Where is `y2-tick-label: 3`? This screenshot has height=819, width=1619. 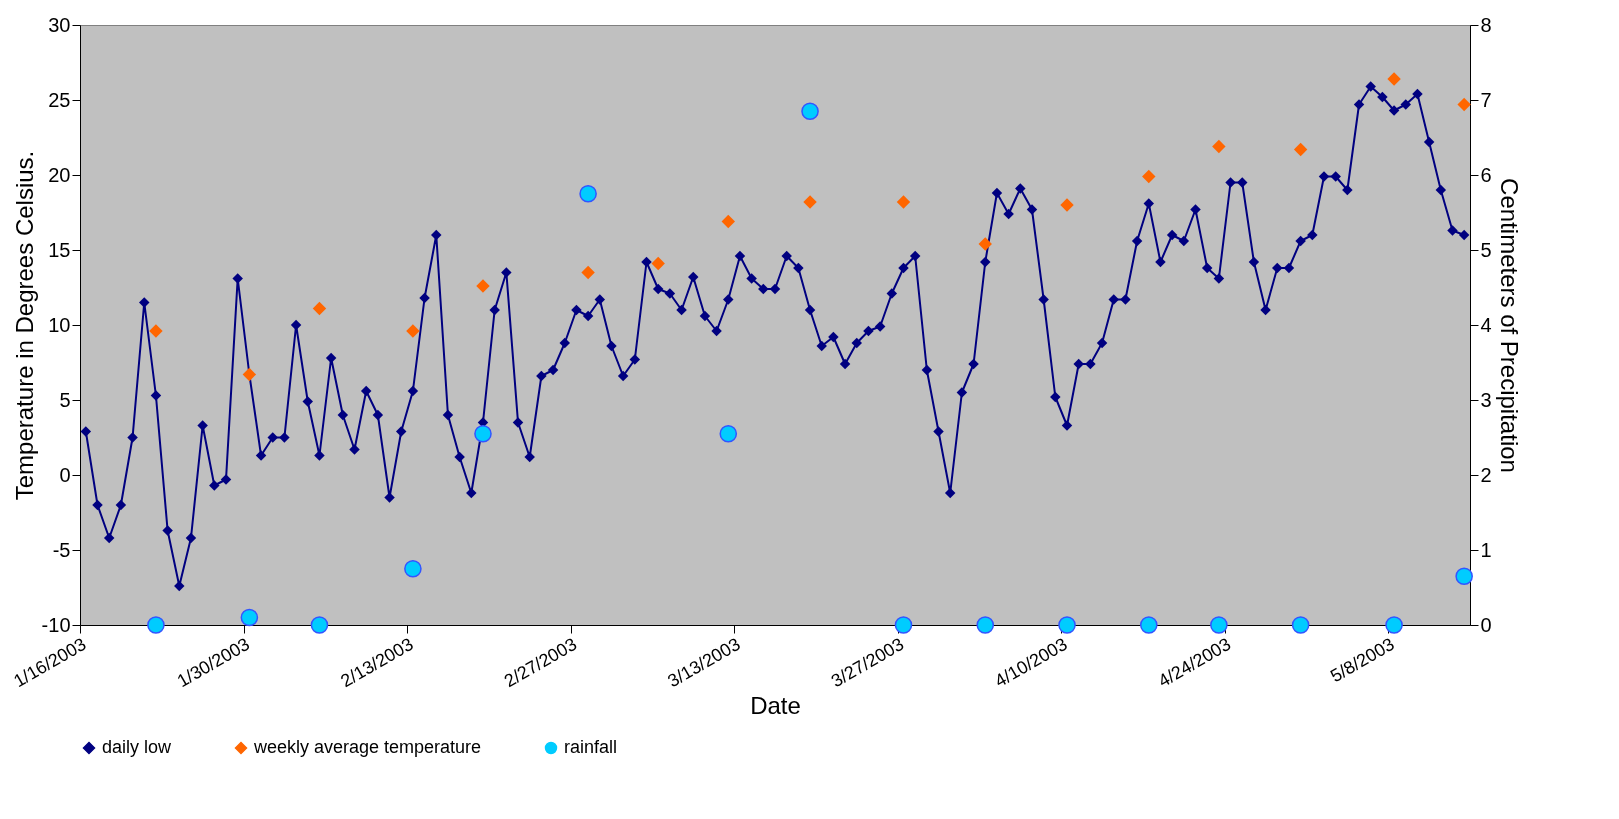
y2-tick-label: 3 is located at coordinates (1486, 399).